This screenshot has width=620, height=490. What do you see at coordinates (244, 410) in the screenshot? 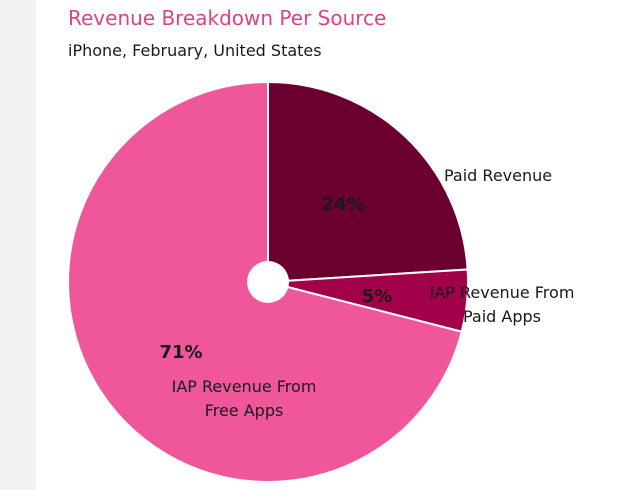
I see `slice-name-line: Free Apps` at bounding box center [244, 410].